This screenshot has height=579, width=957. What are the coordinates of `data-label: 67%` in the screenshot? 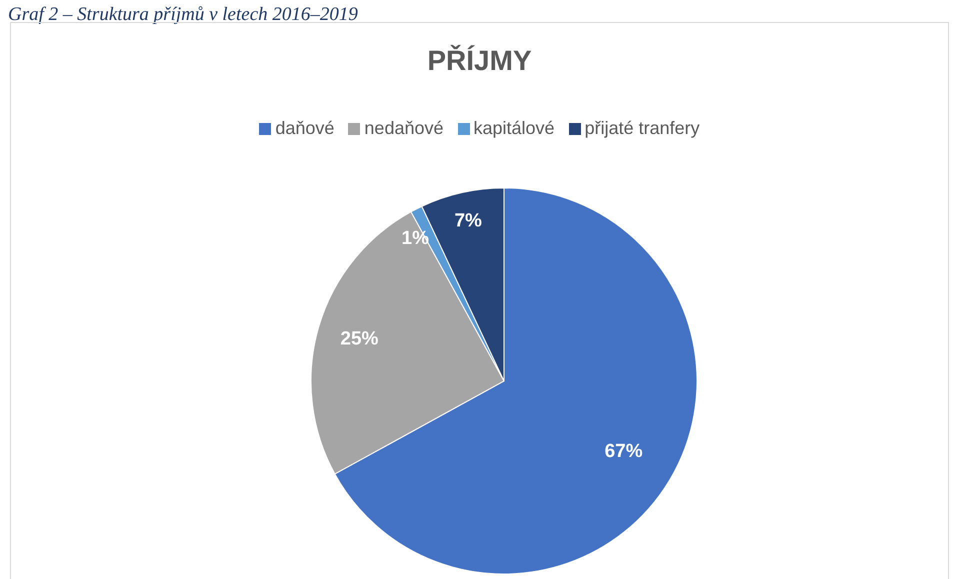 It's located at (623, 451).